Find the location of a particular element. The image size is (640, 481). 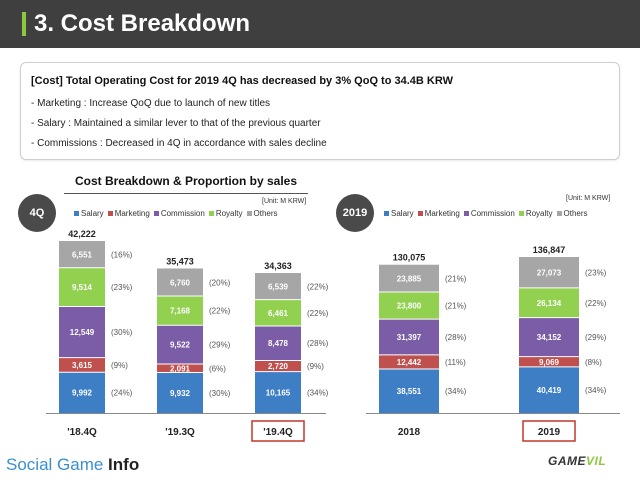

bar-18-4q-commission is located at coordinates (82, 332).